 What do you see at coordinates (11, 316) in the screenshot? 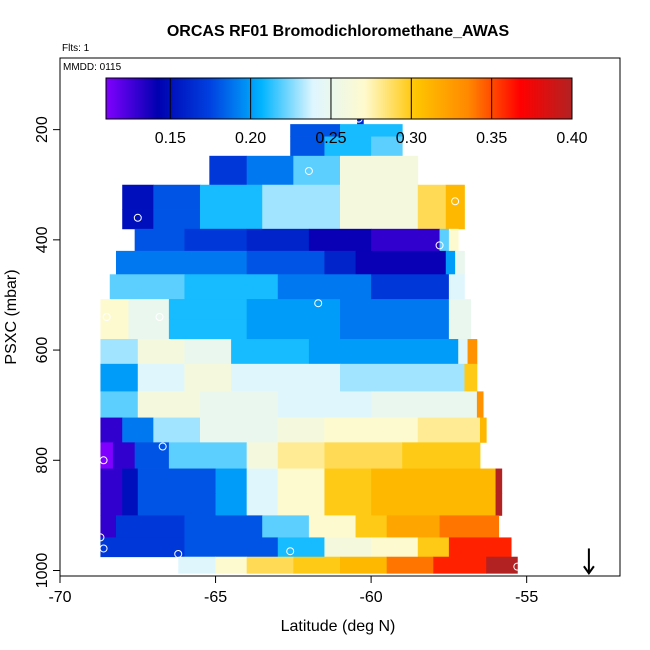
I see `y-axis-label: PSXC (mbar)` at bounding box center [11, 316].